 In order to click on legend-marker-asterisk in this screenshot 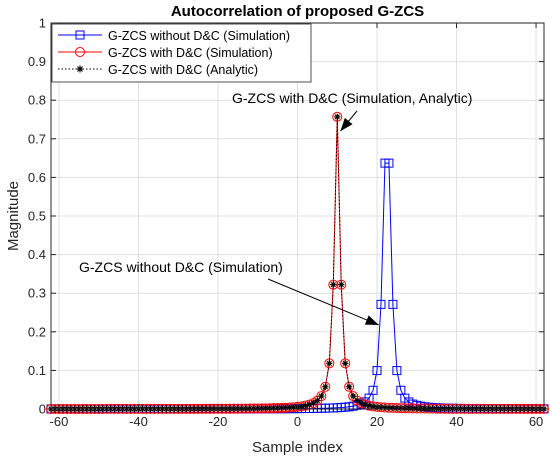, I will do `click(80, 69)`.